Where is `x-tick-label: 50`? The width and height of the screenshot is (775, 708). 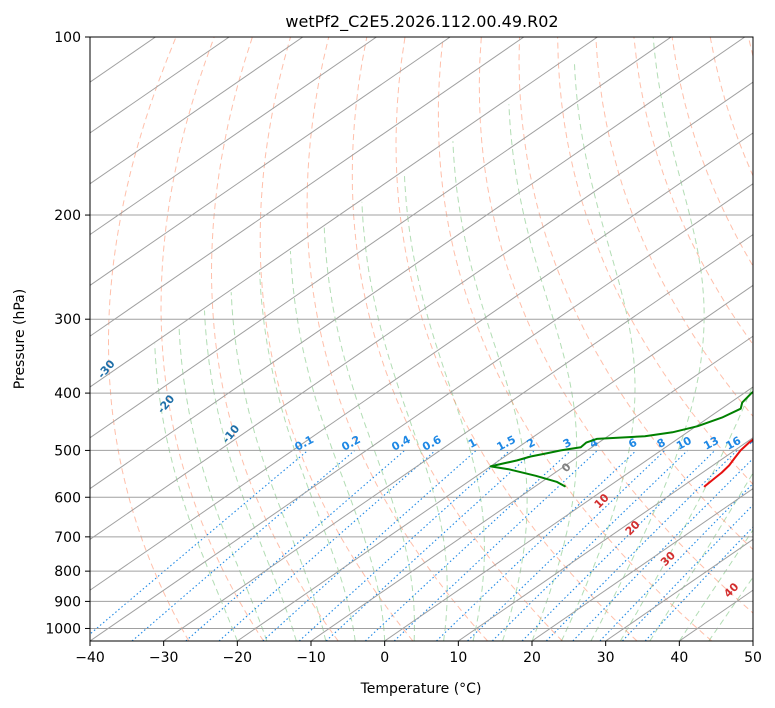
x-tick-label: 50 is located at coordinates (753, 658).